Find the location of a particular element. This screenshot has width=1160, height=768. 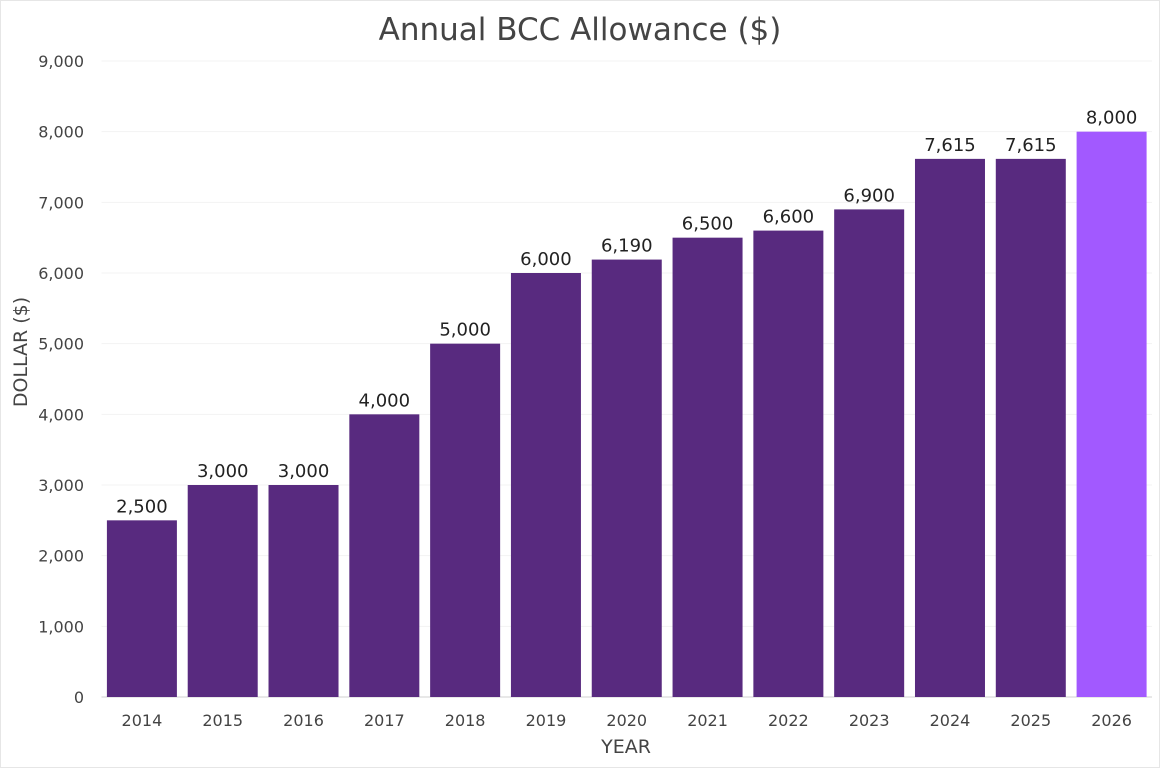

bar-2024 is located at coordinates (949, 427).